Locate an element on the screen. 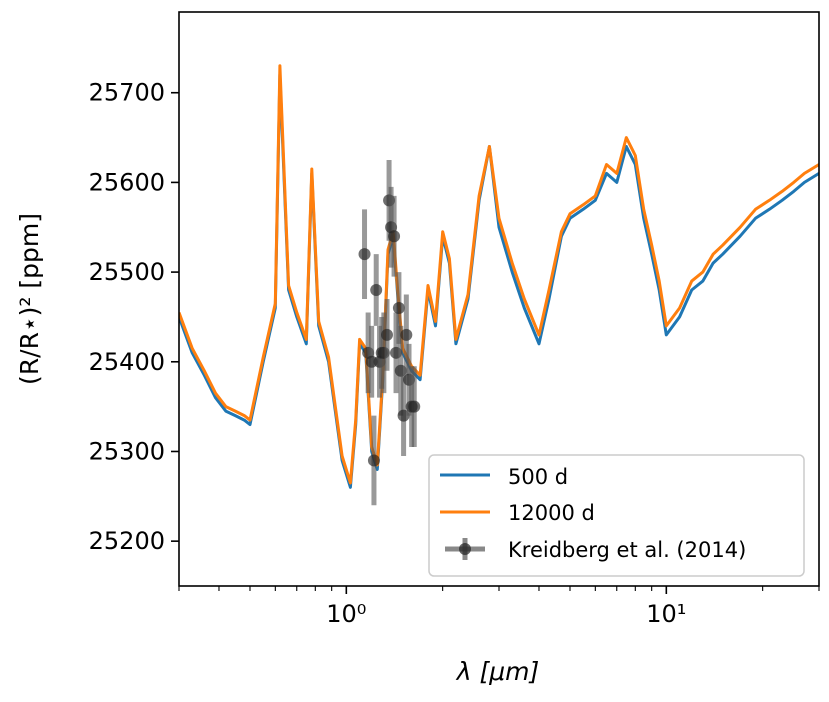 The width and height of the screenshot is (829, 702). y-axis-label: (R/R⋆)² [ppm] is located at coordinates (29, 299).